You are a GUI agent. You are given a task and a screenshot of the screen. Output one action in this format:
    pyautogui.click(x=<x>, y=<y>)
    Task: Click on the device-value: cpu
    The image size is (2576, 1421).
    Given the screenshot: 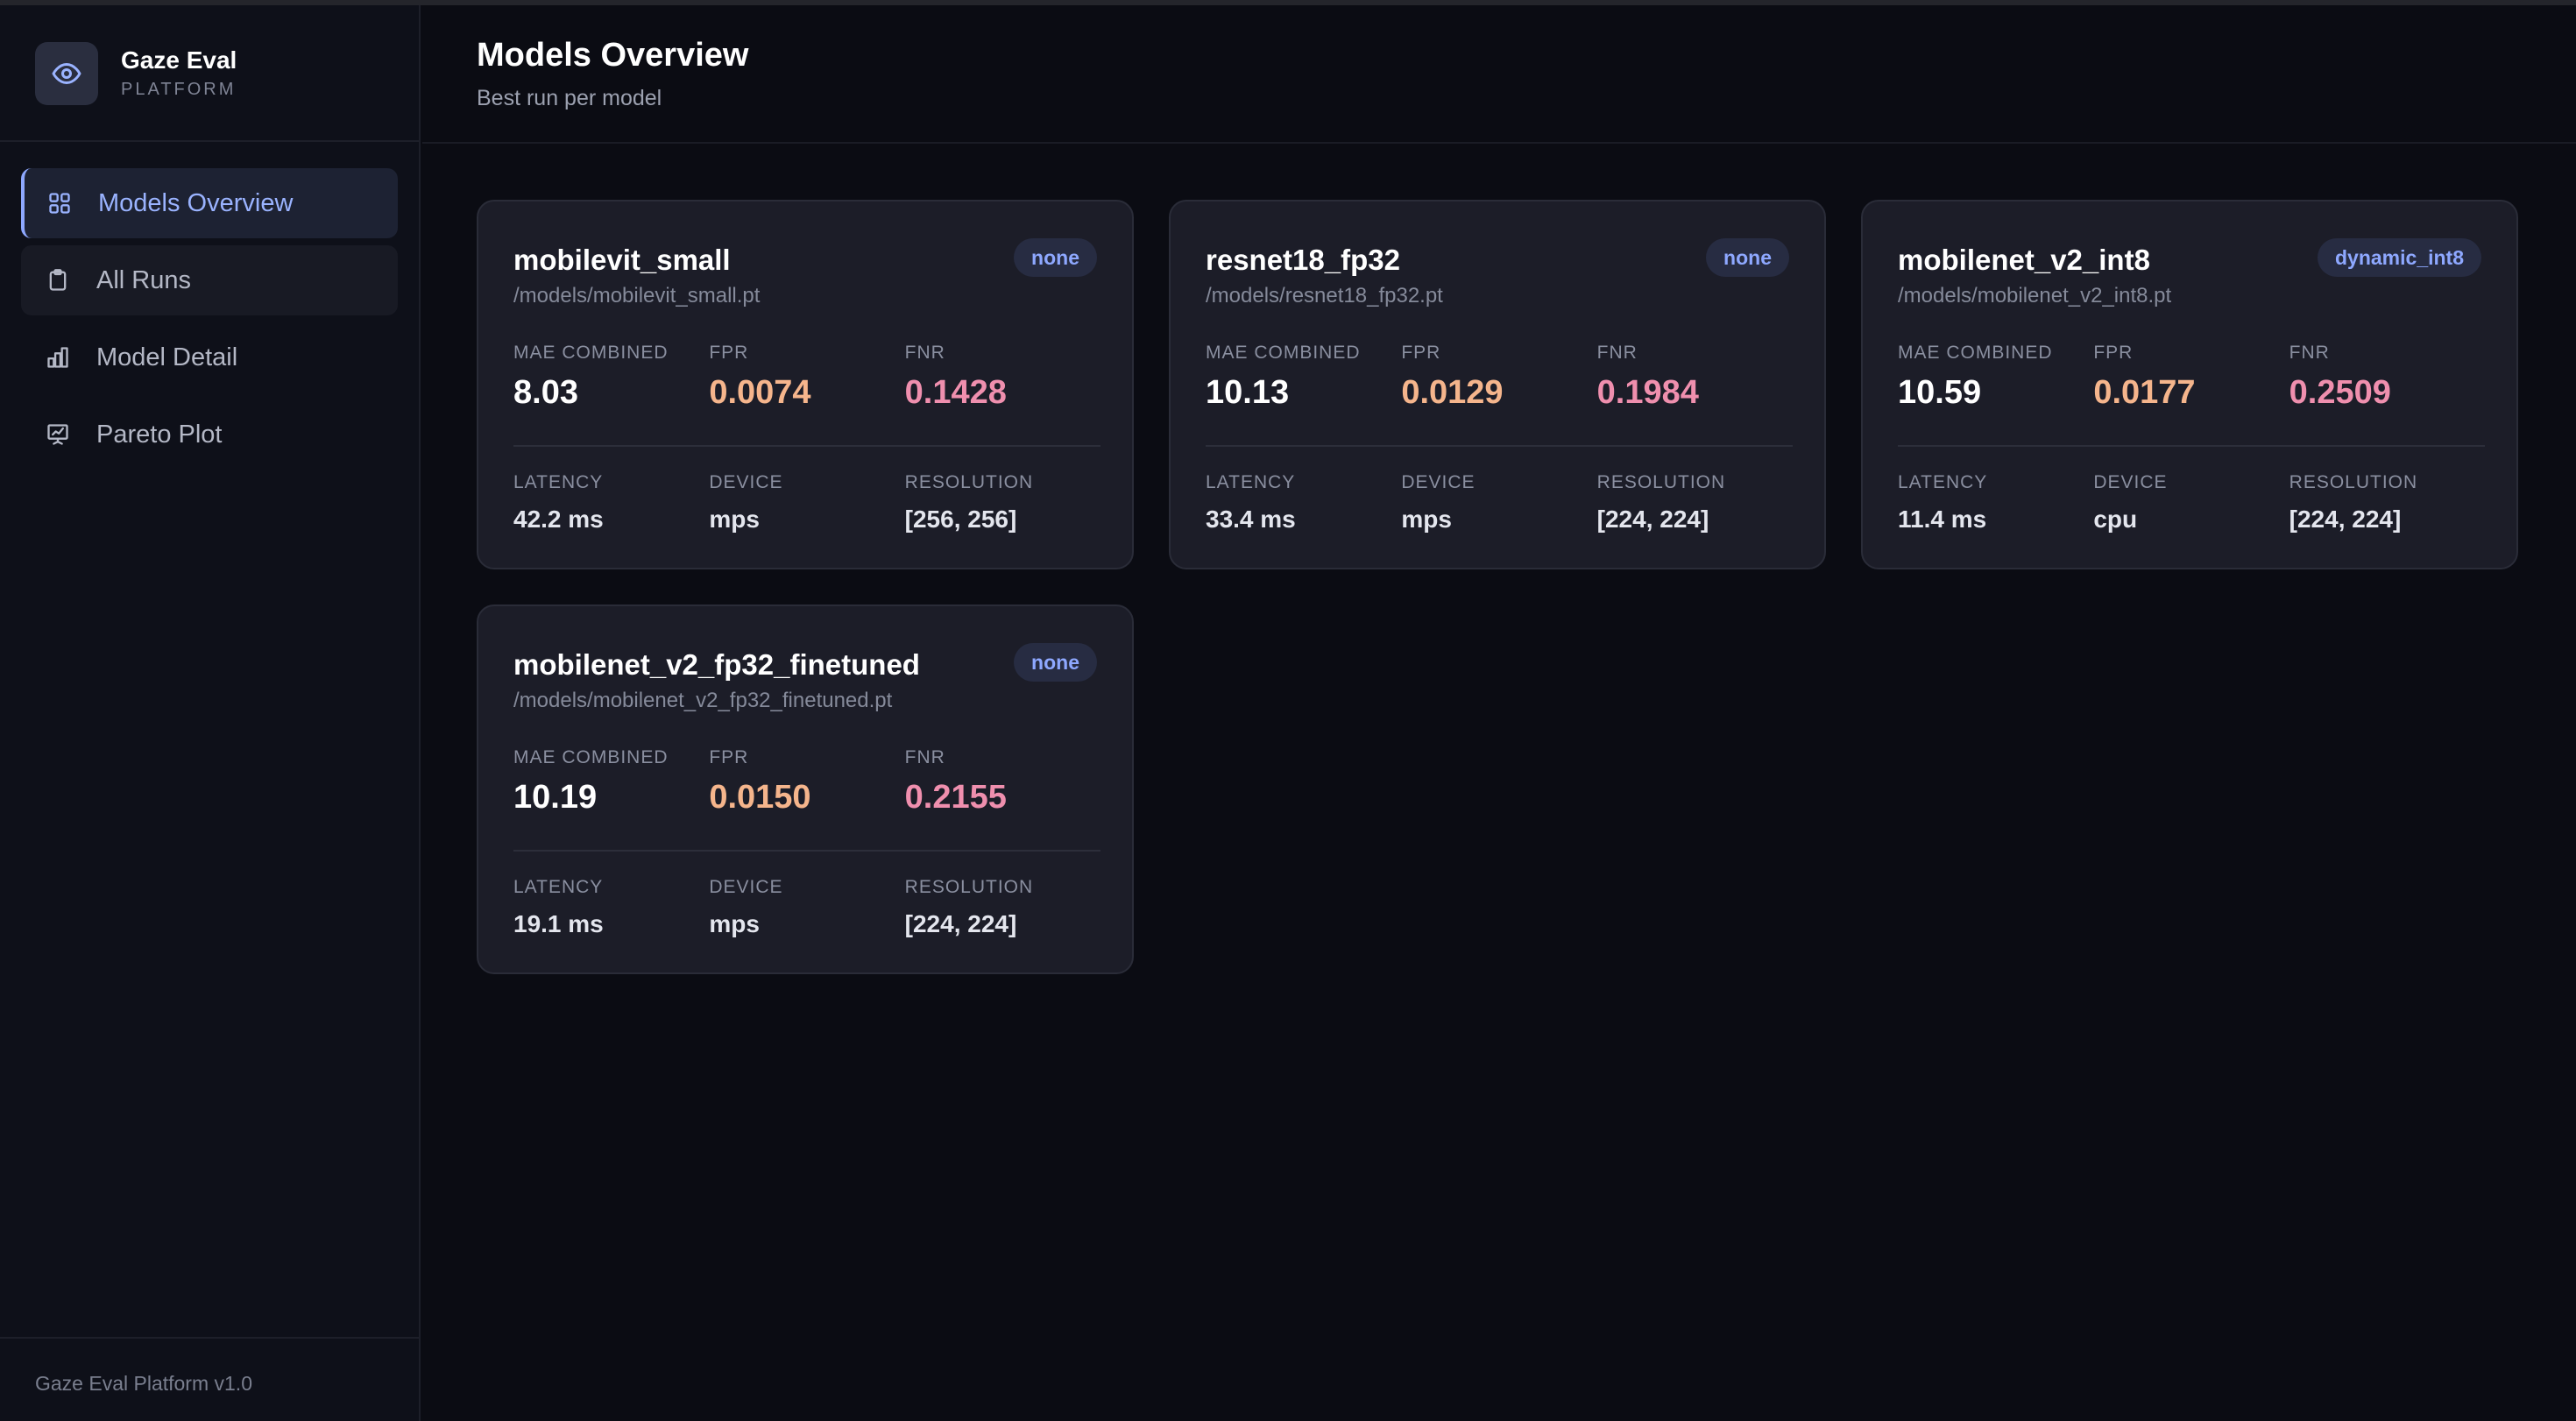 What is the action you would take?
    pyautogui.click(x=2115, y=519)
    